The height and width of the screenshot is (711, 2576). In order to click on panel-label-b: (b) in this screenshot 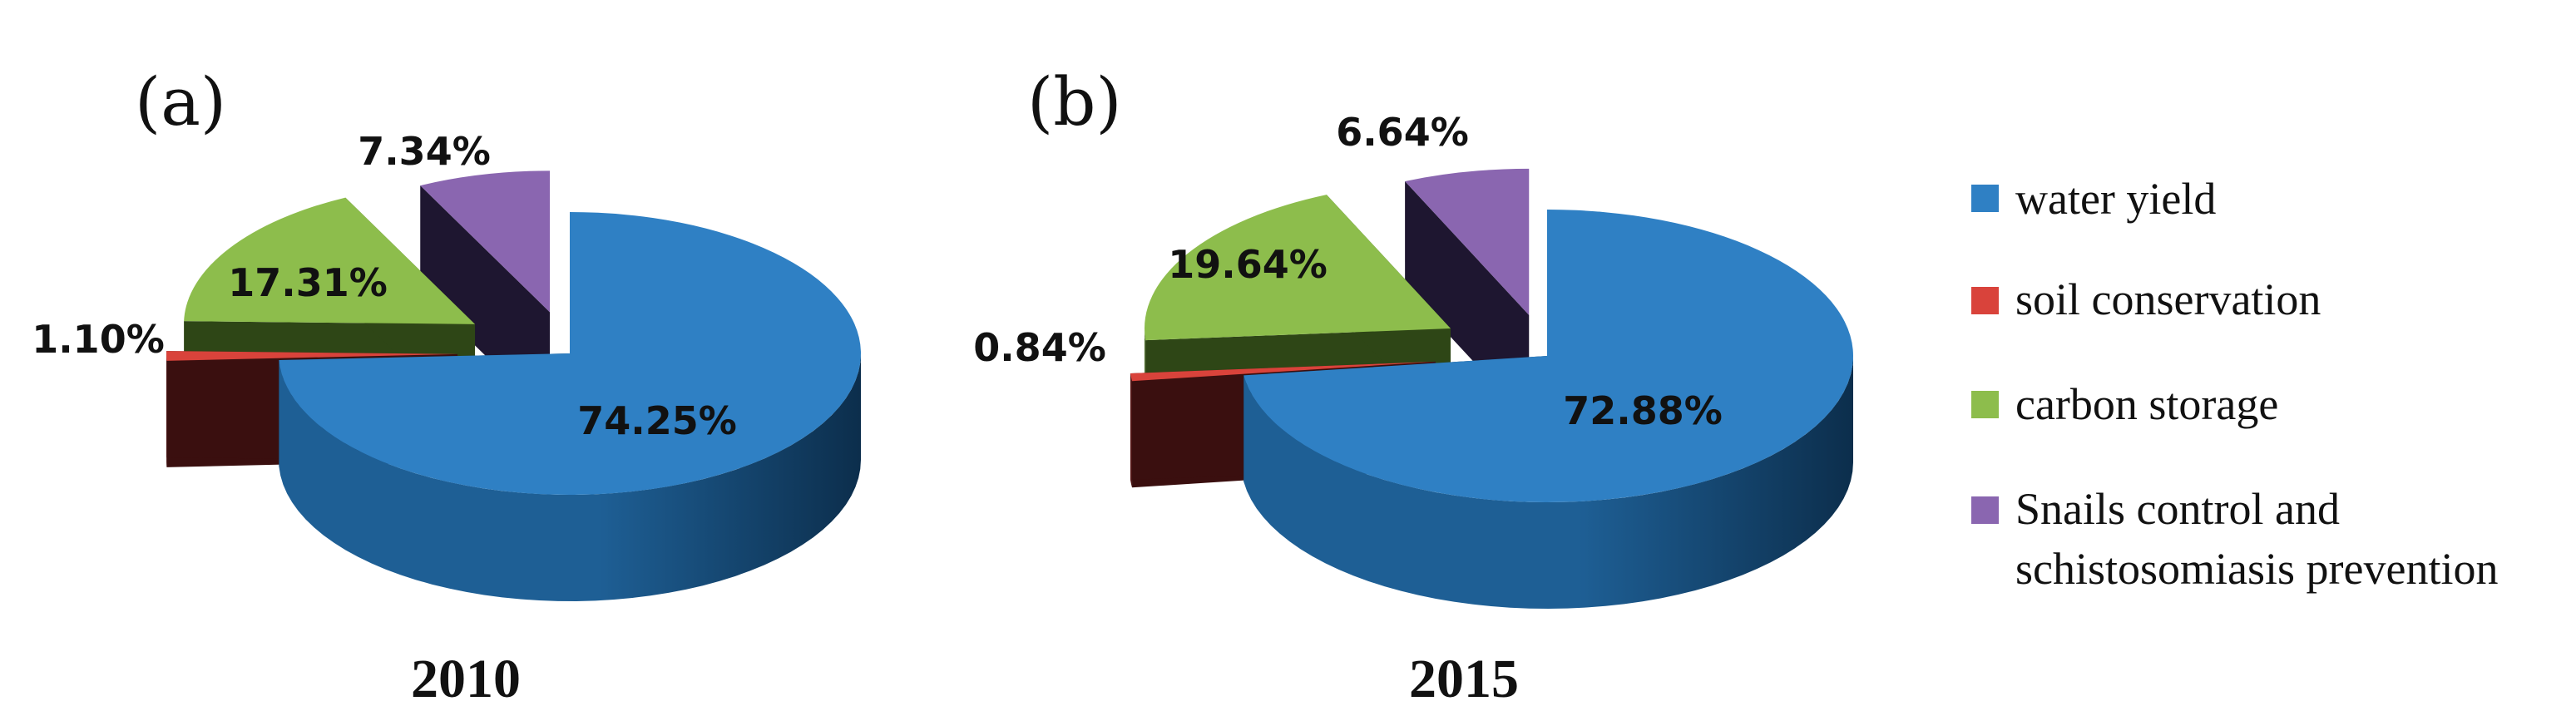, I will do `click(1074, 102)`.